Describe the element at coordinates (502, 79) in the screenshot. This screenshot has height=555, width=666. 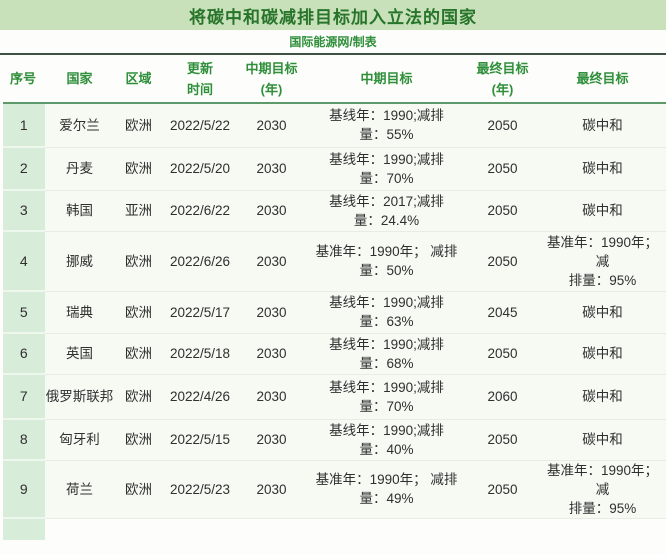
I see `col-header-final-year: 最终目标 (年)` at that location.